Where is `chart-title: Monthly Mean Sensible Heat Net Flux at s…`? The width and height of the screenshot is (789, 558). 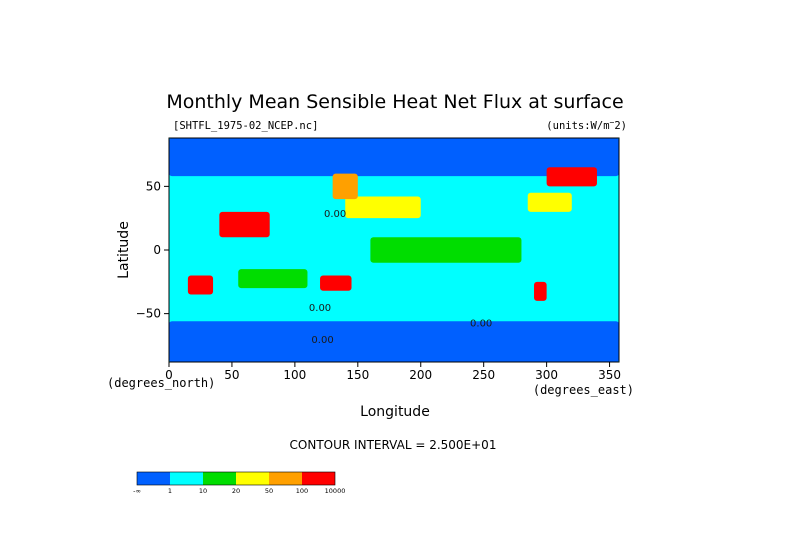 chart-title: Monthly Mean Sensible Heat Net Flux at s… is located at coordinates (394, 102).